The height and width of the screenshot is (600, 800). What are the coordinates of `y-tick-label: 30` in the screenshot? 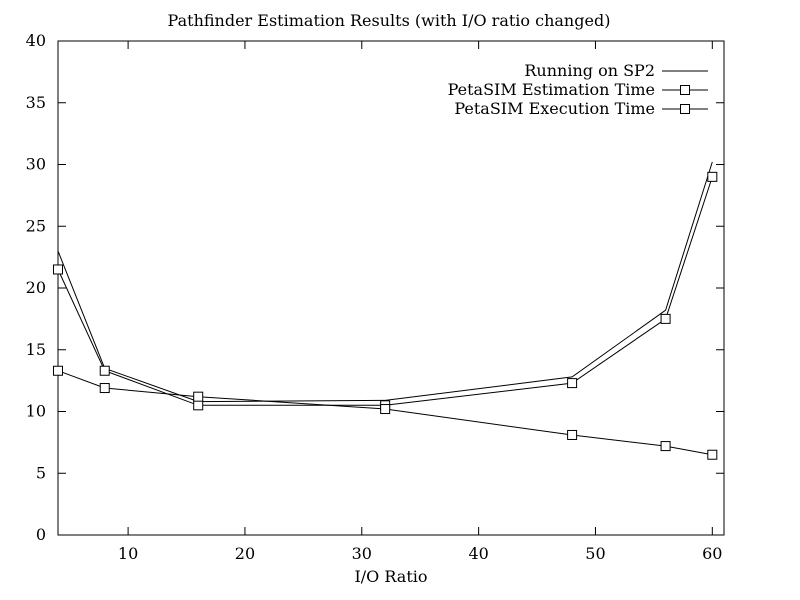 It's located at (36, 164).